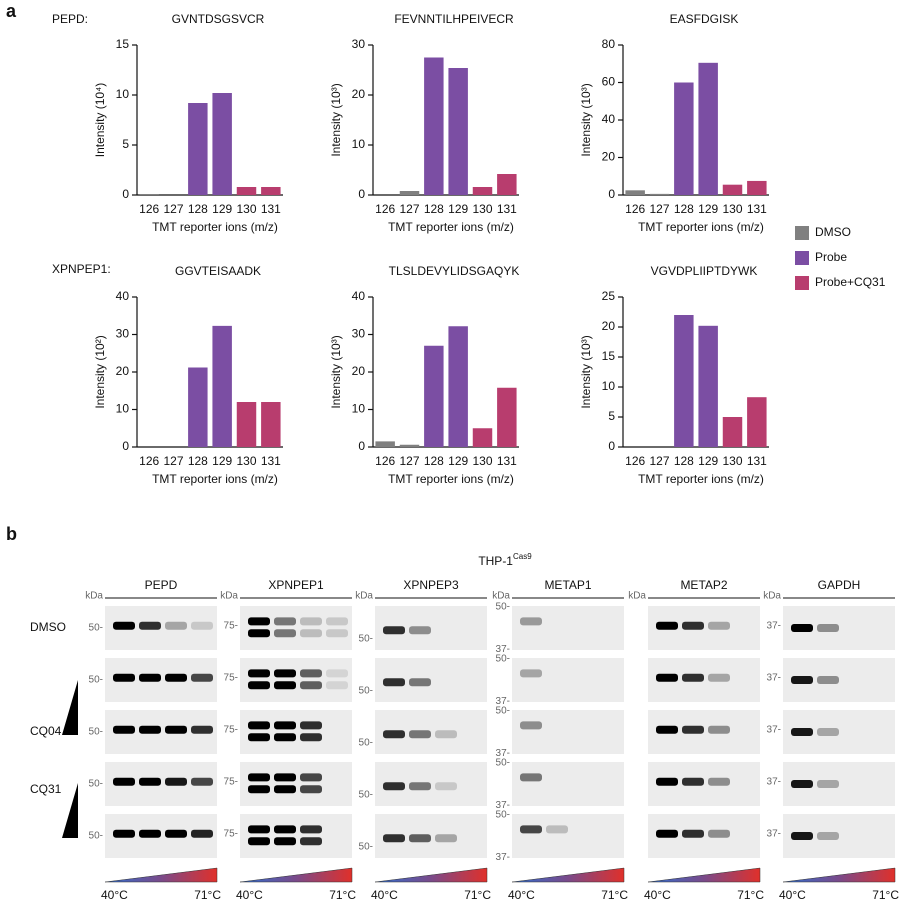 The image size is (902, 905). I want to click on blot-header: XPNPEP1, so click(296, 585).